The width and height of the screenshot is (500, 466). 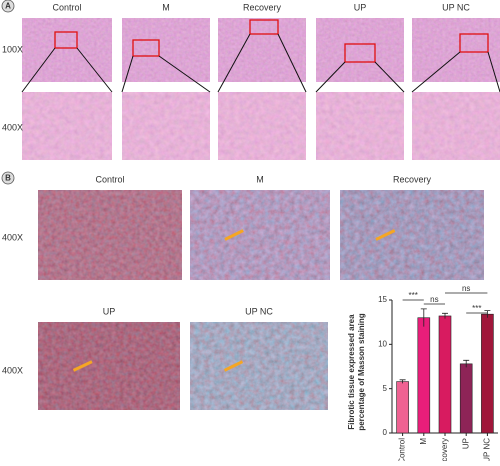 I want to click on y-axis-label: Fibrotic tissue expressed area, so click(x=351, y=372).